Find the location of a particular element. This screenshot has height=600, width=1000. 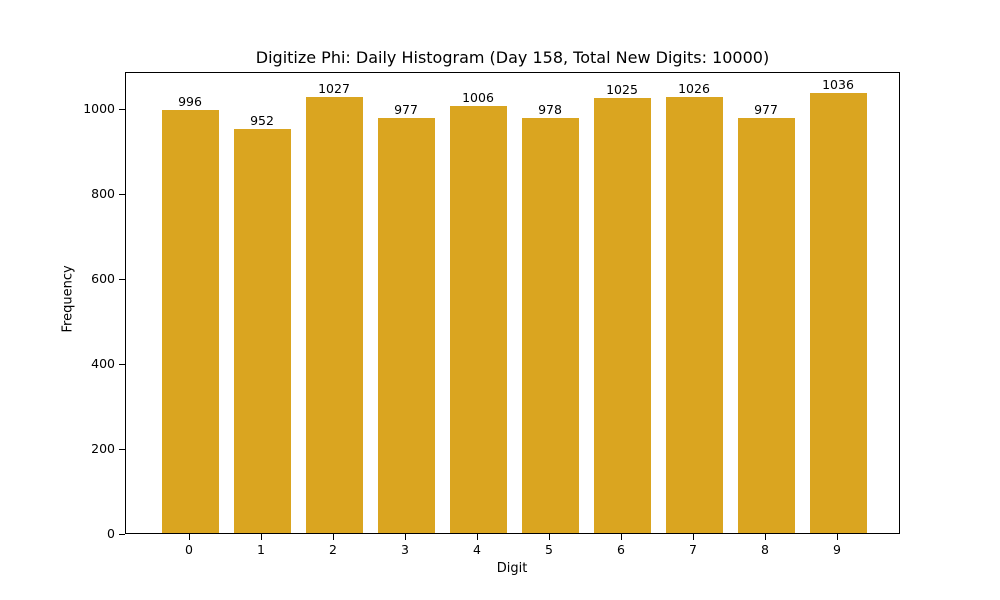

bar-value-label: 1027 is located at coordinates (334, 88).